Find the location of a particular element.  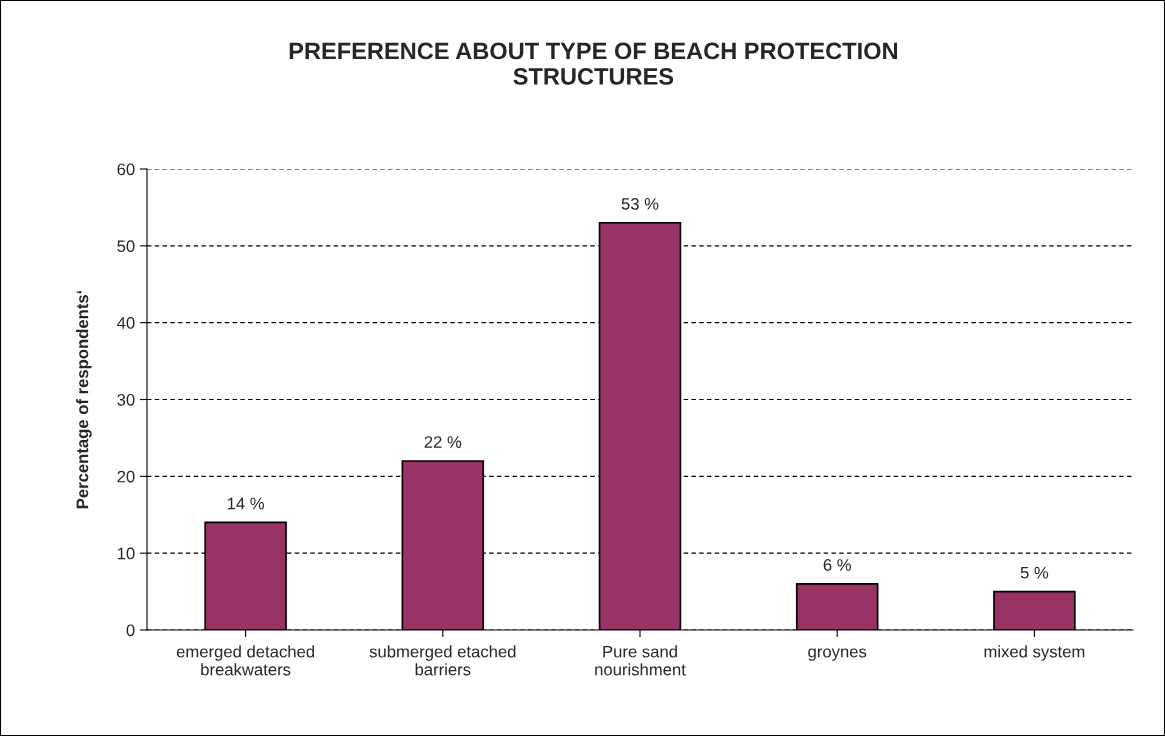

y-tick-label: 50 is located at coordinates (126, 246).